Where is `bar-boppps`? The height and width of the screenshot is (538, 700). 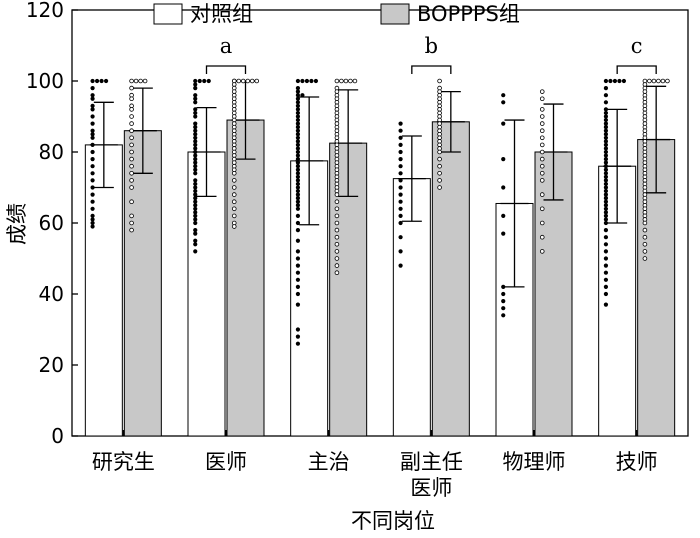
bar-boppps is located at coordinates (450, 279).